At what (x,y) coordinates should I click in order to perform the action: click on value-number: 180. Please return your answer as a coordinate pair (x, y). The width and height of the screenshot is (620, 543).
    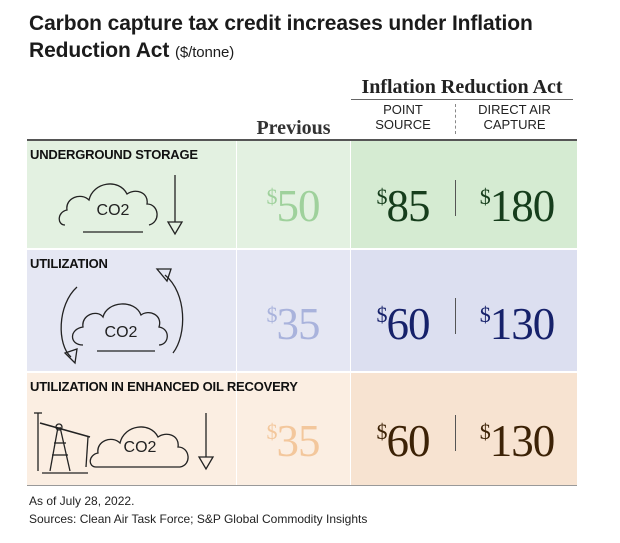
    Looking at the image, I should click on (522, 206).